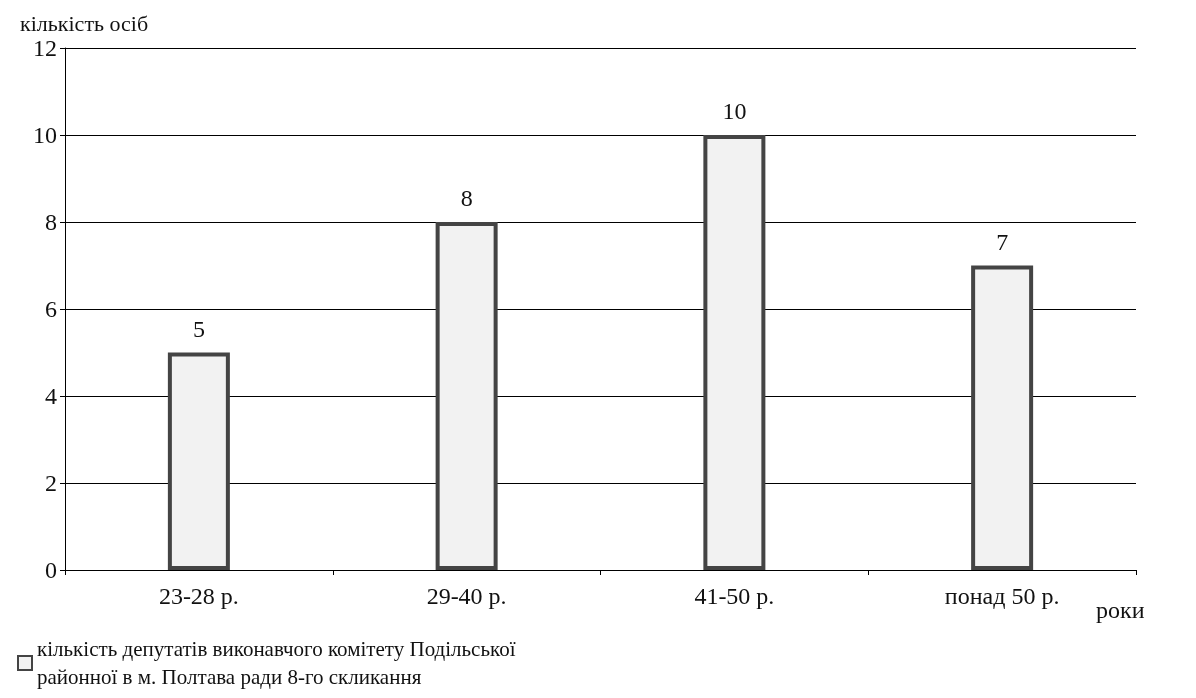 Image resolution: width=1196 pixels, height=698 pixels. I want to click on data-label: 7, so click(1002, 241).